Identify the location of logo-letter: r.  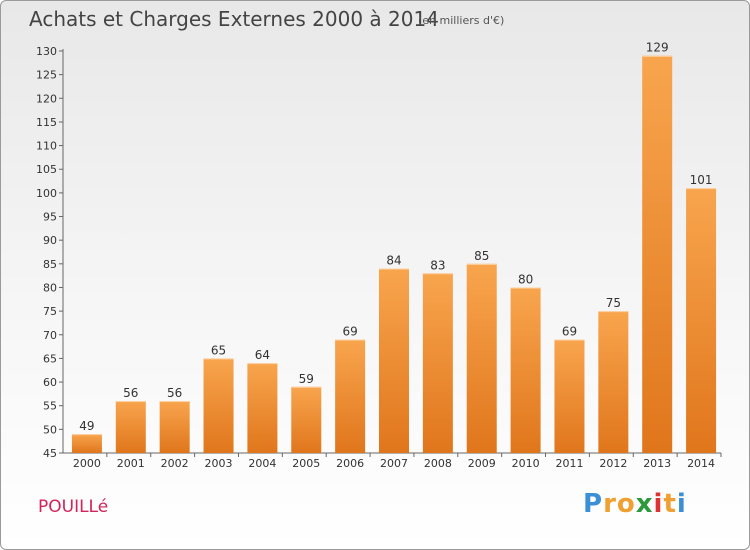
(610, 504).